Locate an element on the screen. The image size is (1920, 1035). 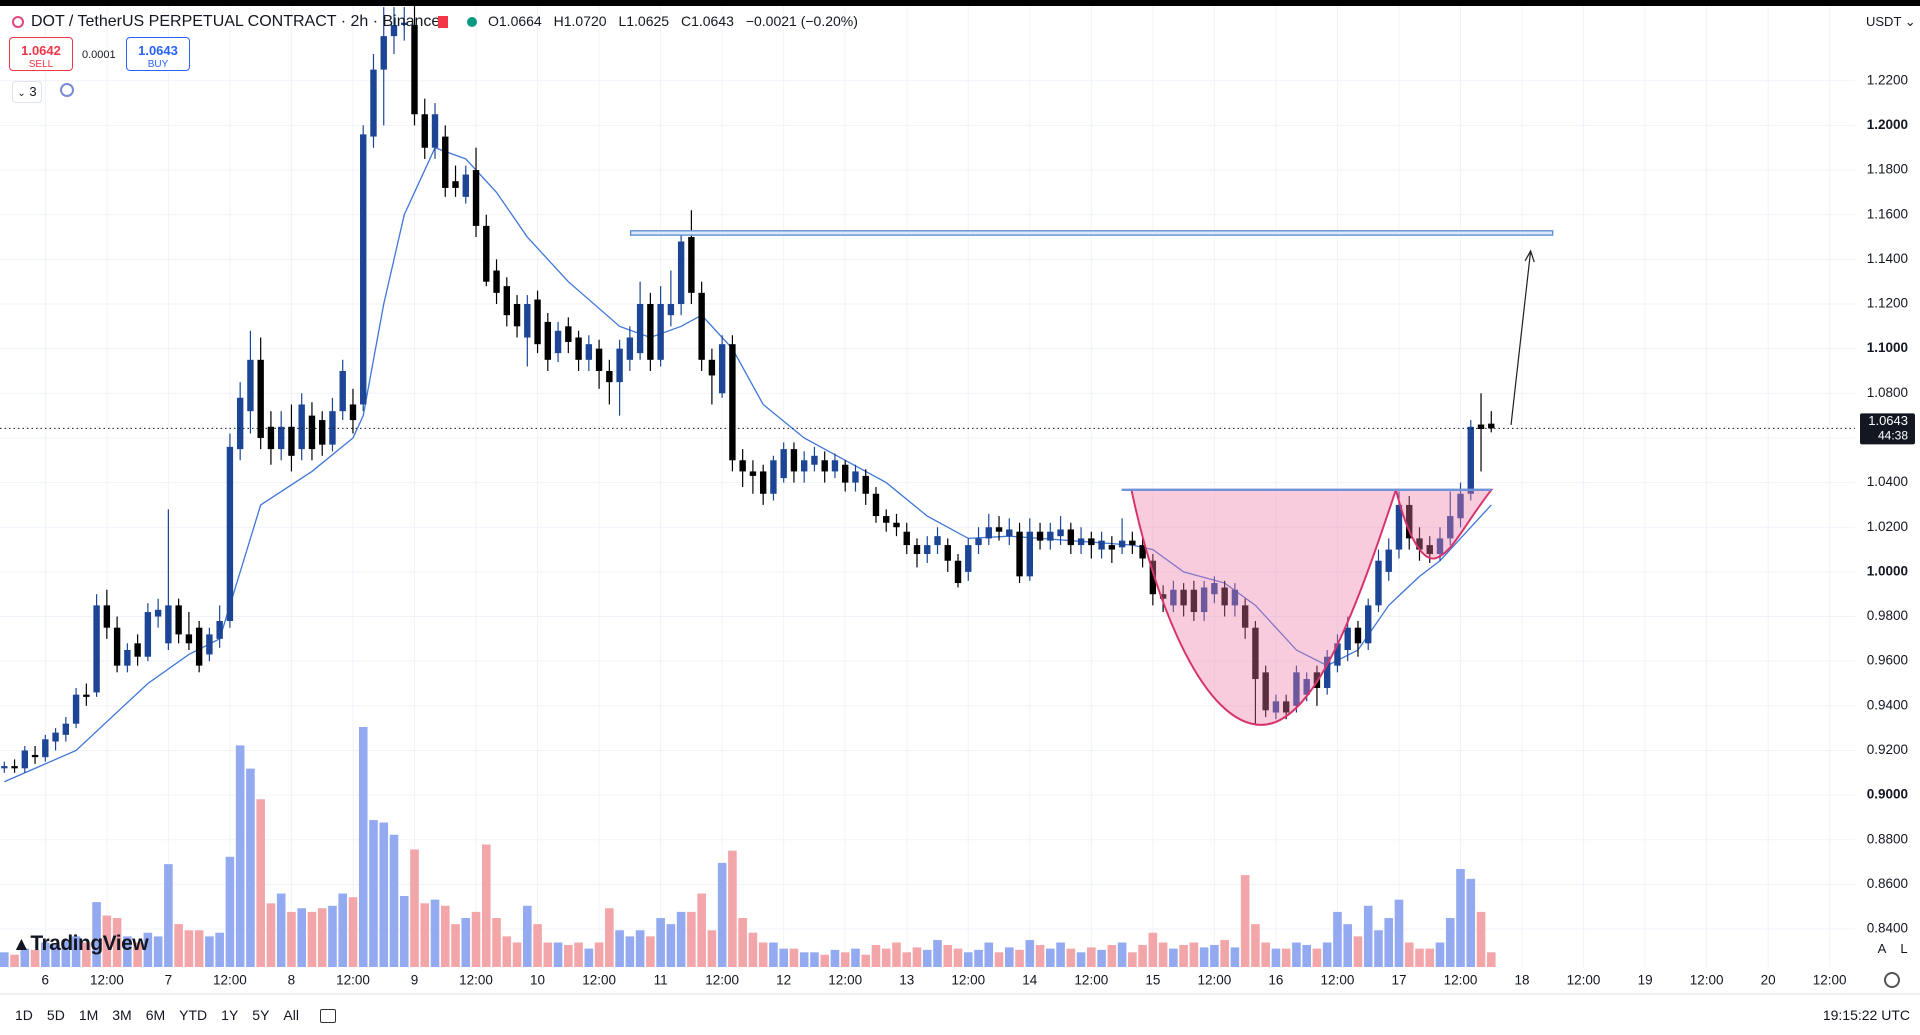
range-button: 5D is located at coordinates (55, 1015).